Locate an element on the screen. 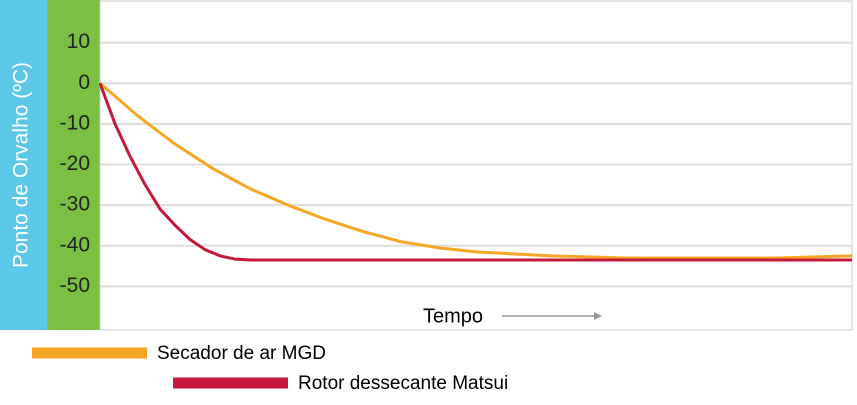  y-tick-label: -10 is located at coordinates (75, 122).